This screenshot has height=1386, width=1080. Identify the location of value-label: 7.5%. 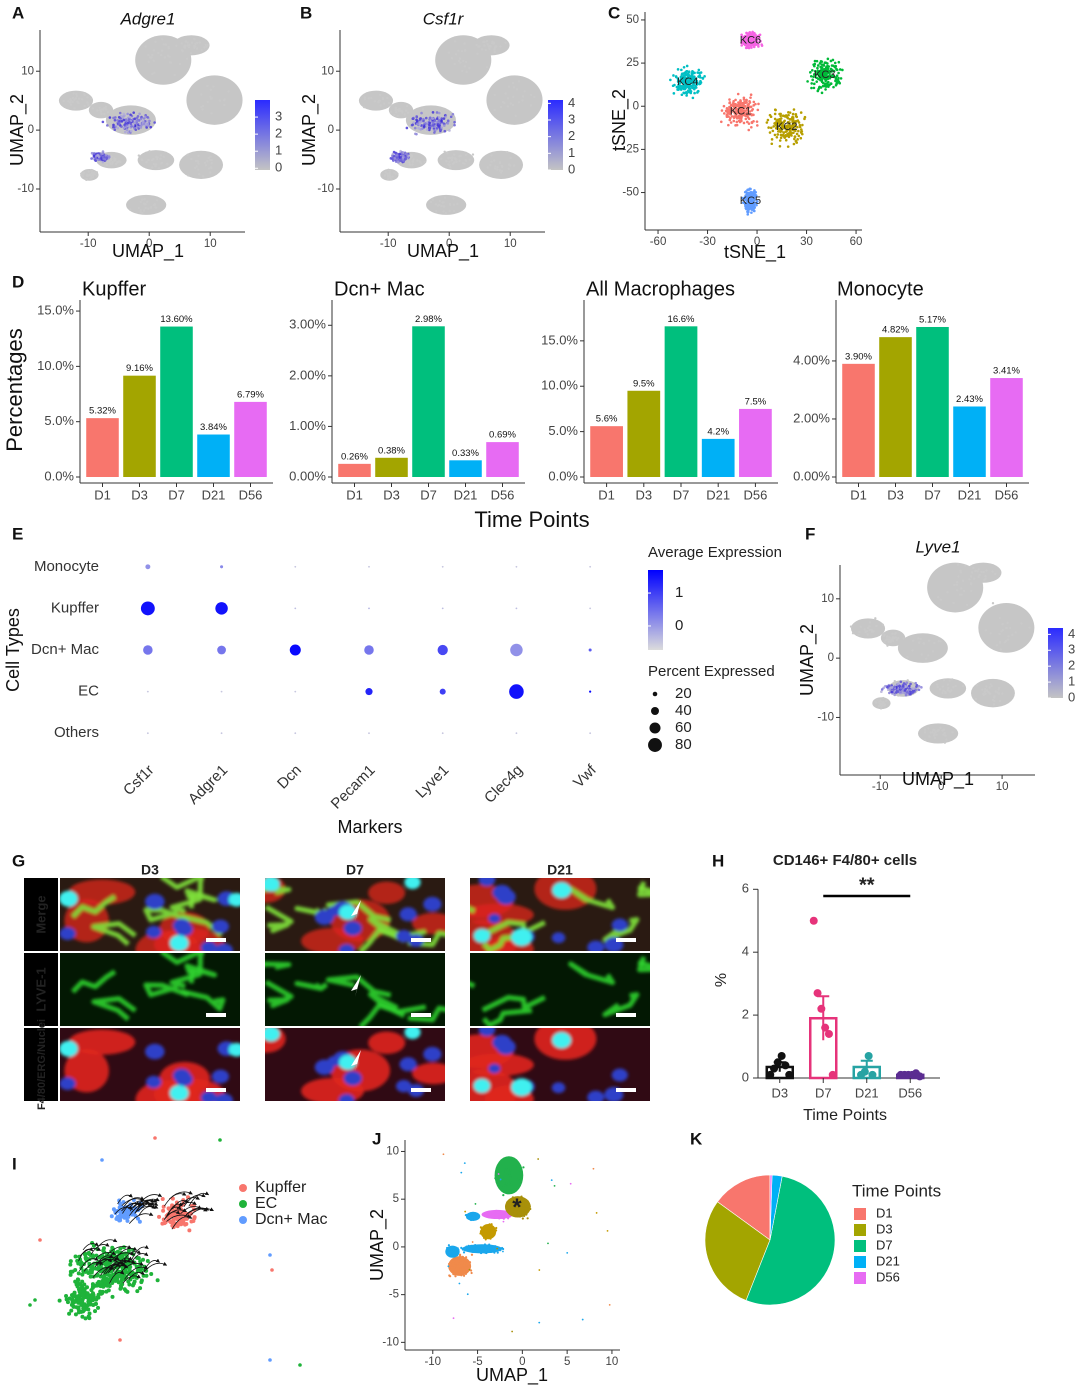
(756, 401).